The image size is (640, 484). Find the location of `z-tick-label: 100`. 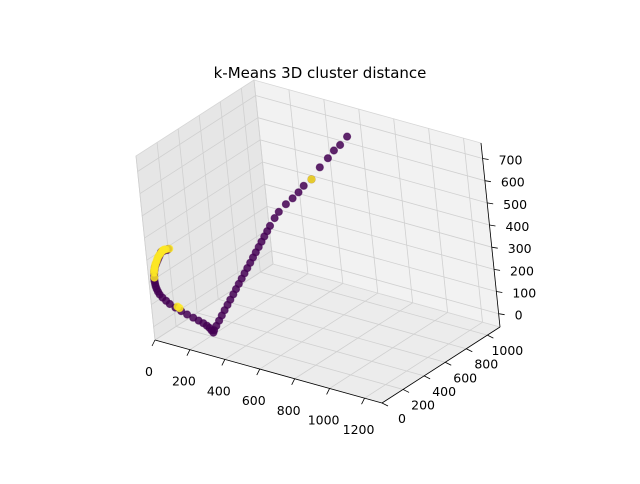

z-tick-label: 100 is located at coordinates (524, 293).